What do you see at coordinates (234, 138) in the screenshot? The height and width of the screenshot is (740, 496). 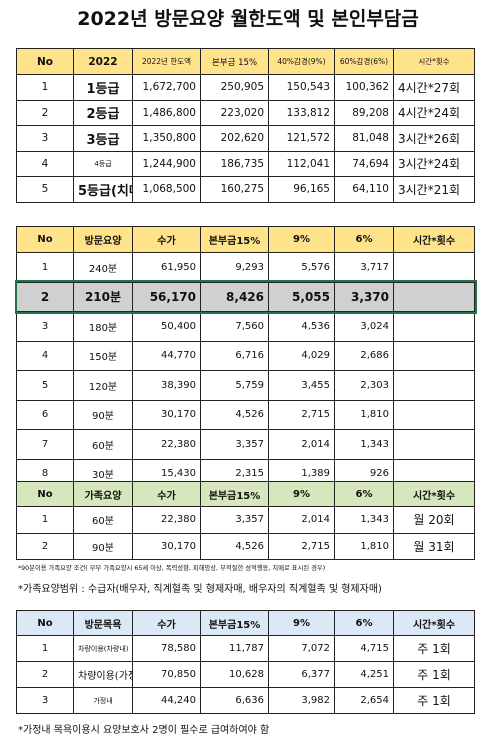 I see `cell: 202,620` at bounding box center [234, 138].